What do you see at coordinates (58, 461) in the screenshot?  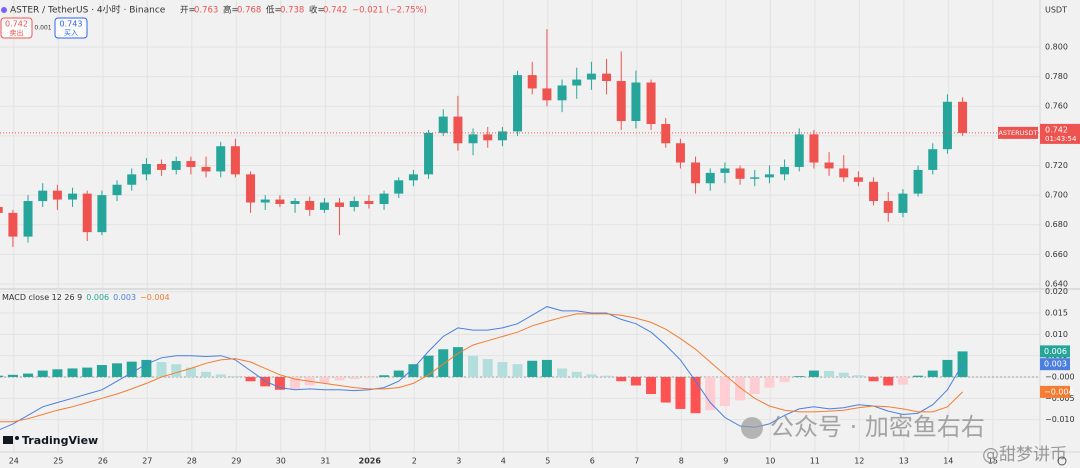 I see `x-tick-label: 25` at bounding box center [58, 461].